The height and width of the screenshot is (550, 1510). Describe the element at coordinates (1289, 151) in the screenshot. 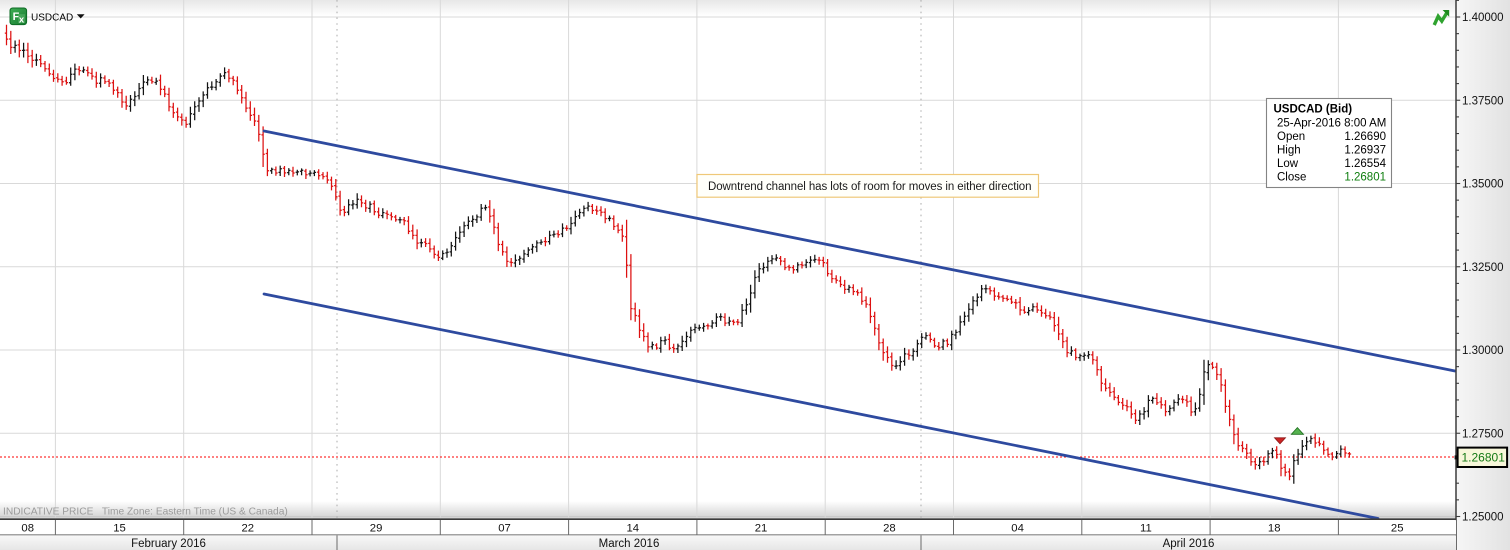

I see `svg-text: High` at that location.